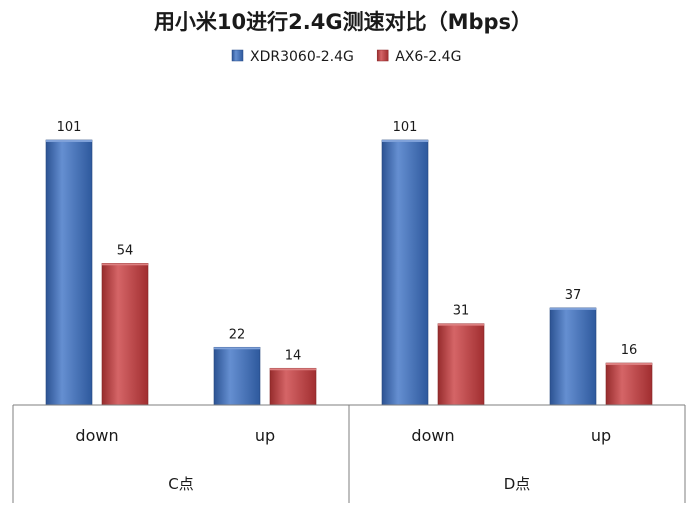 The image size is (686, 507). Describe the element at coordinates (237, 334) in the screenshot. I see `data-label: 22` at that location.